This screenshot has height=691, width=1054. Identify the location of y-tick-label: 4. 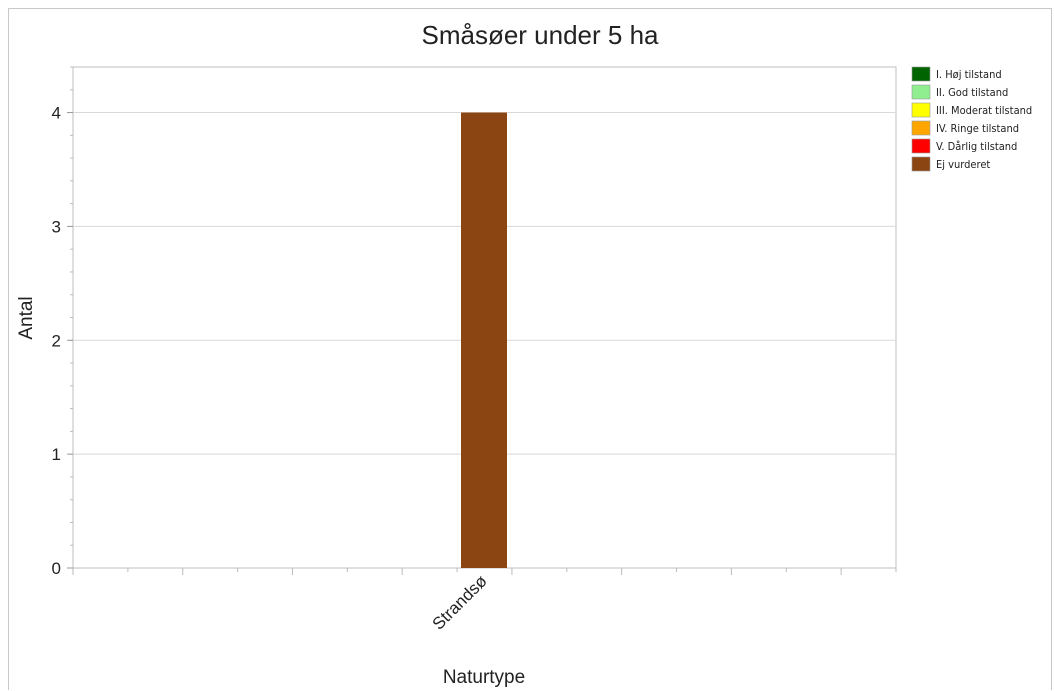
(56, 113).